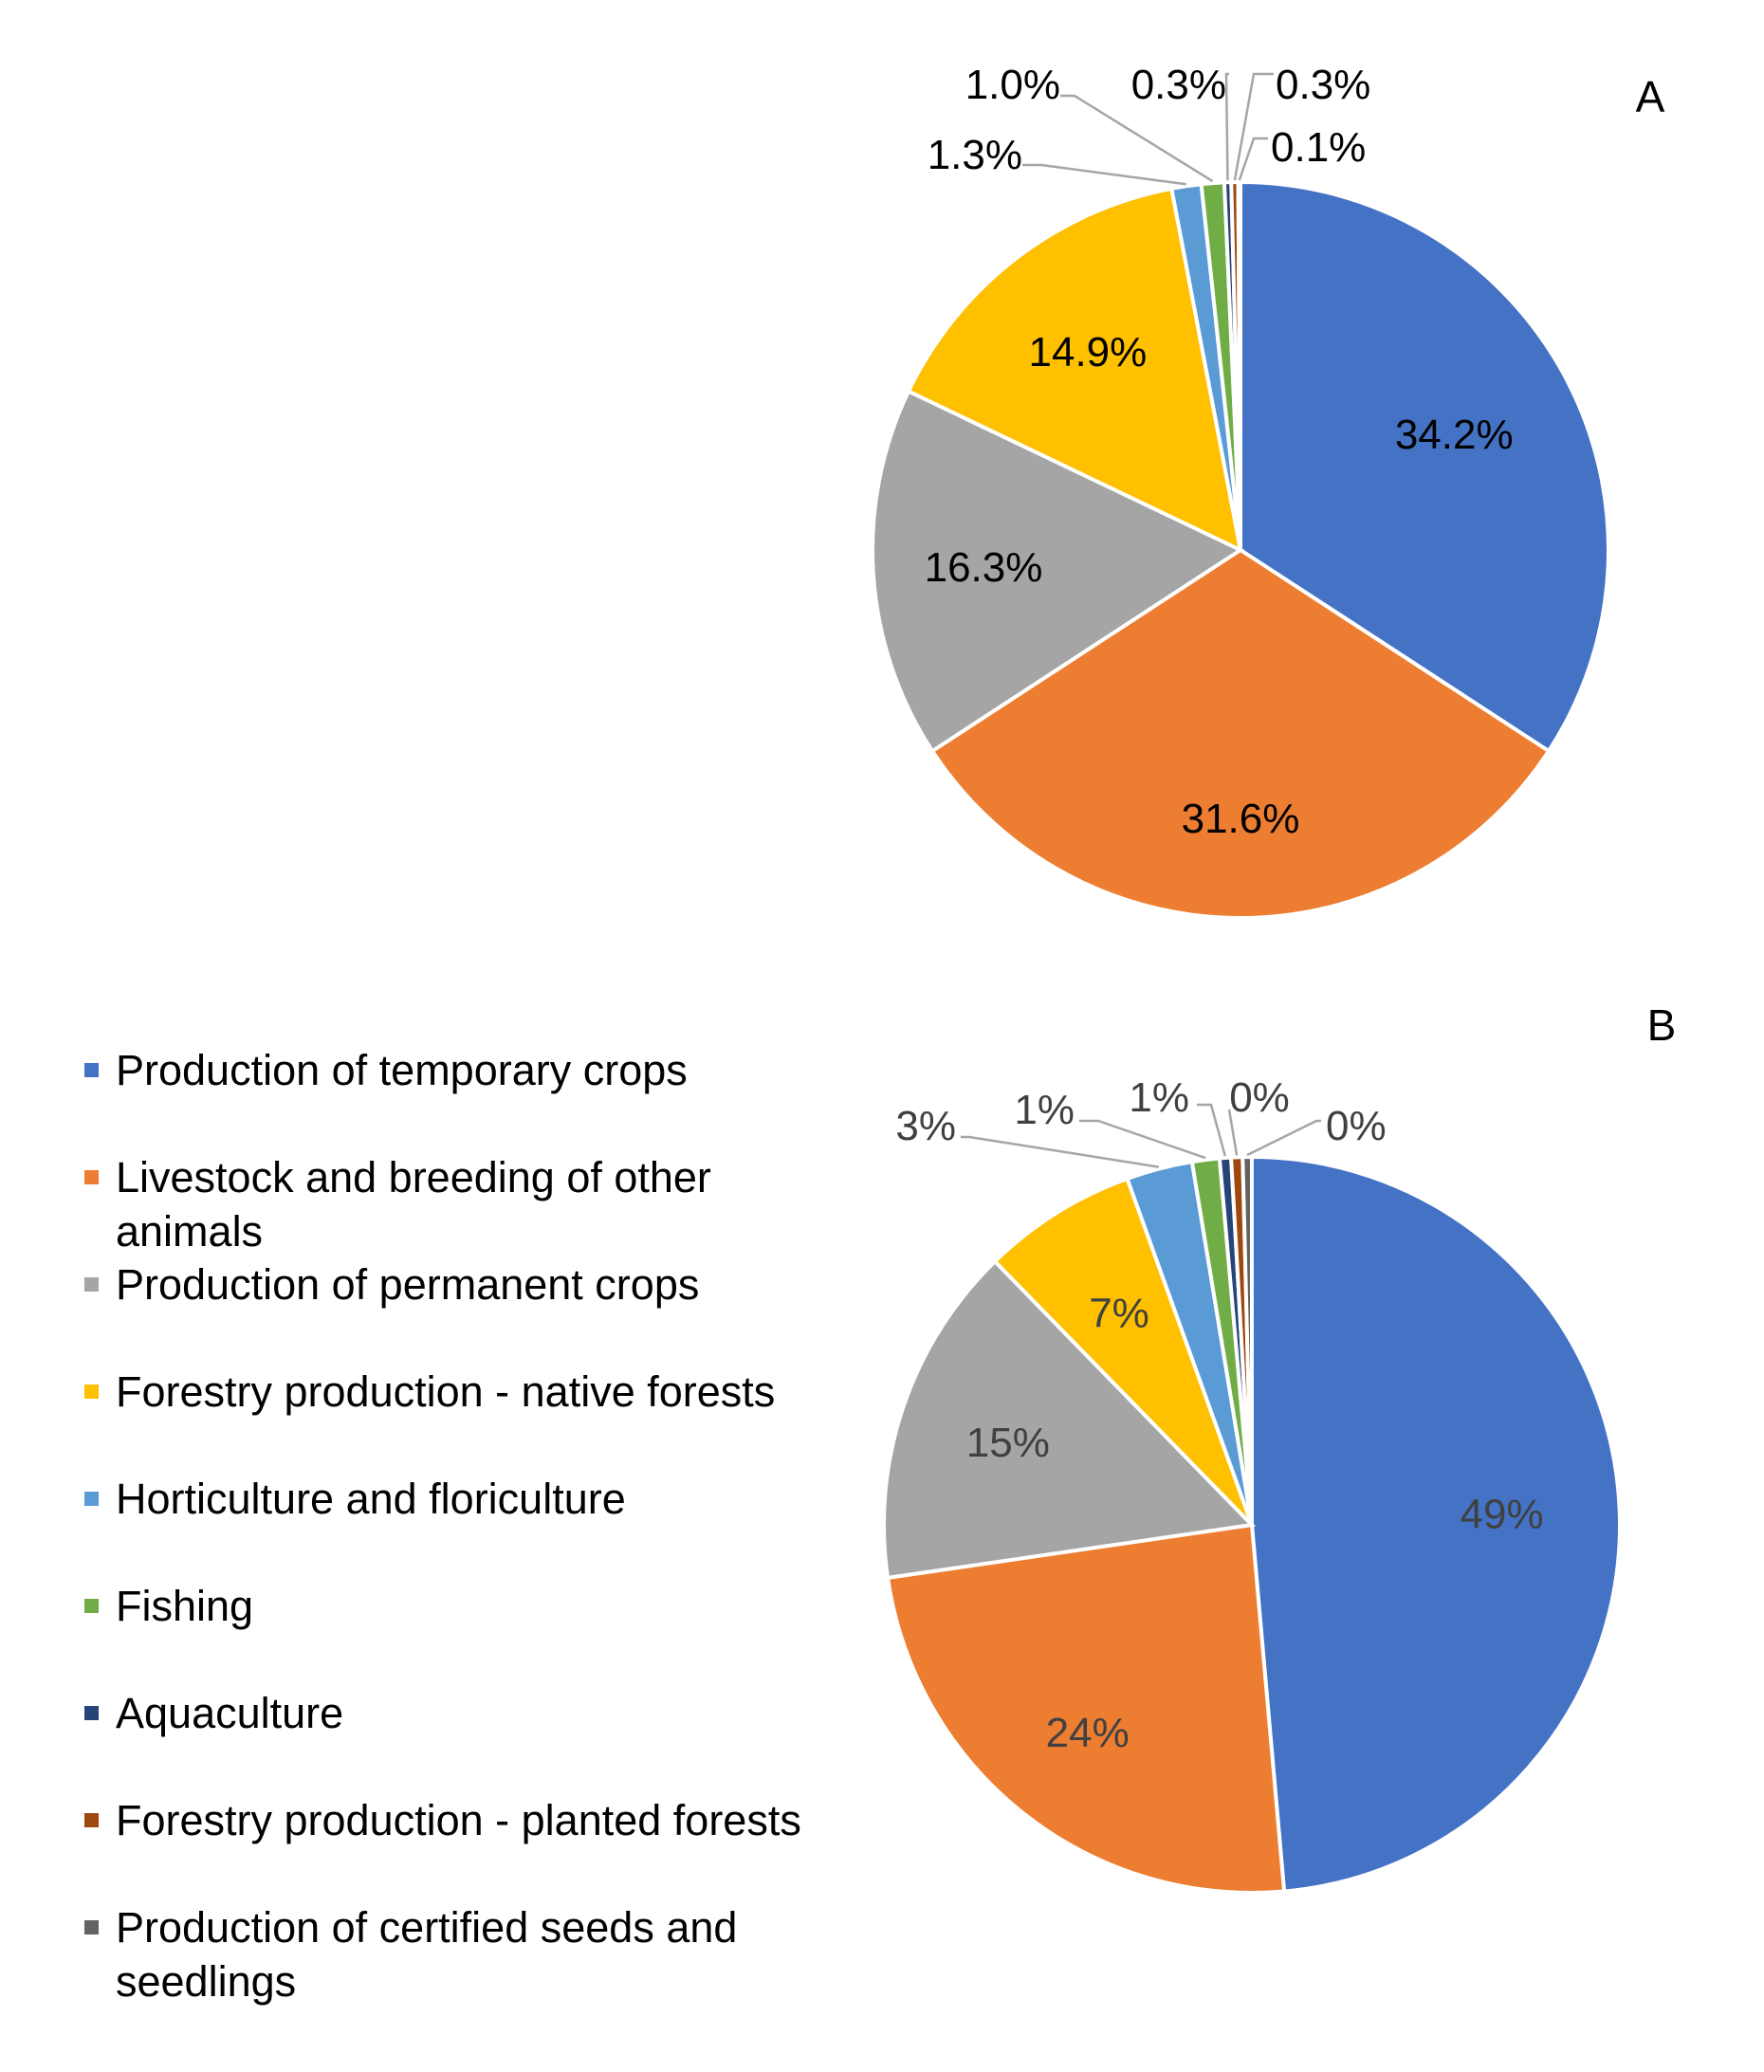 This screenshot has height=2072, width=1764. I want to click on slice-data-label: 14.9%, so click(1089, 352).